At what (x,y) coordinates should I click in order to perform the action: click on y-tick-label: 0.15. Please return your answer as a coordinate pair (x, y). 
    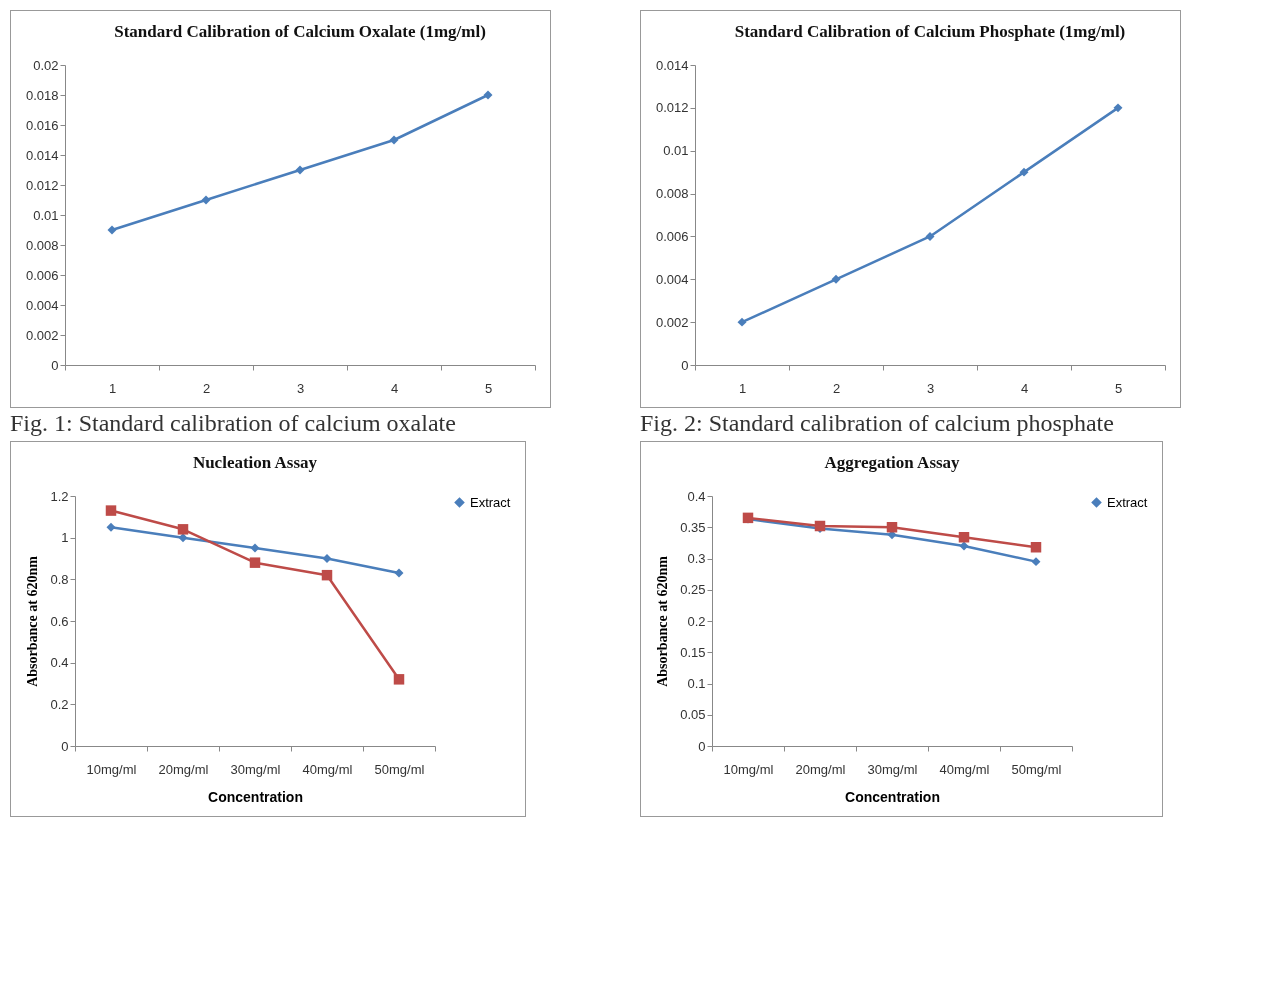
    Looking at the image, I should click on (693, 652).